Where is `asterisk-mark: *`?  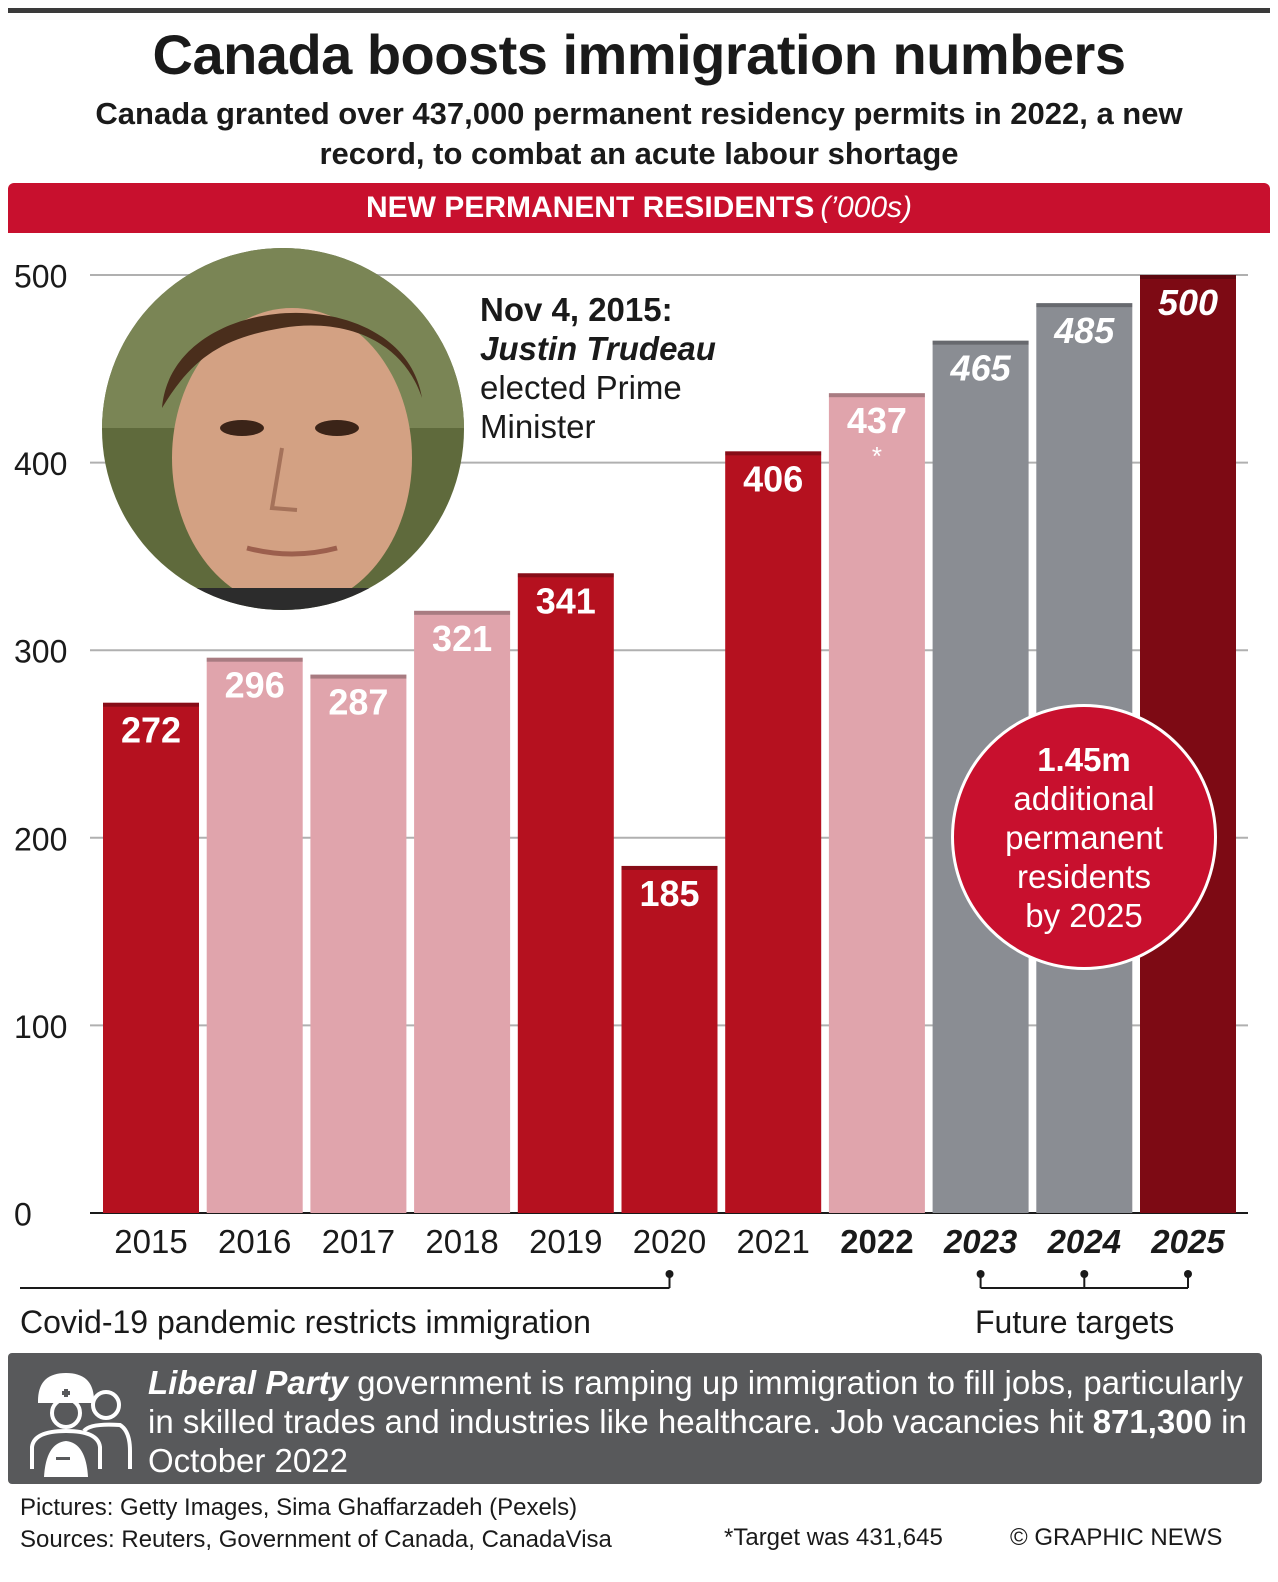 asterisk-mark: * is located at coordinates (877, 456).